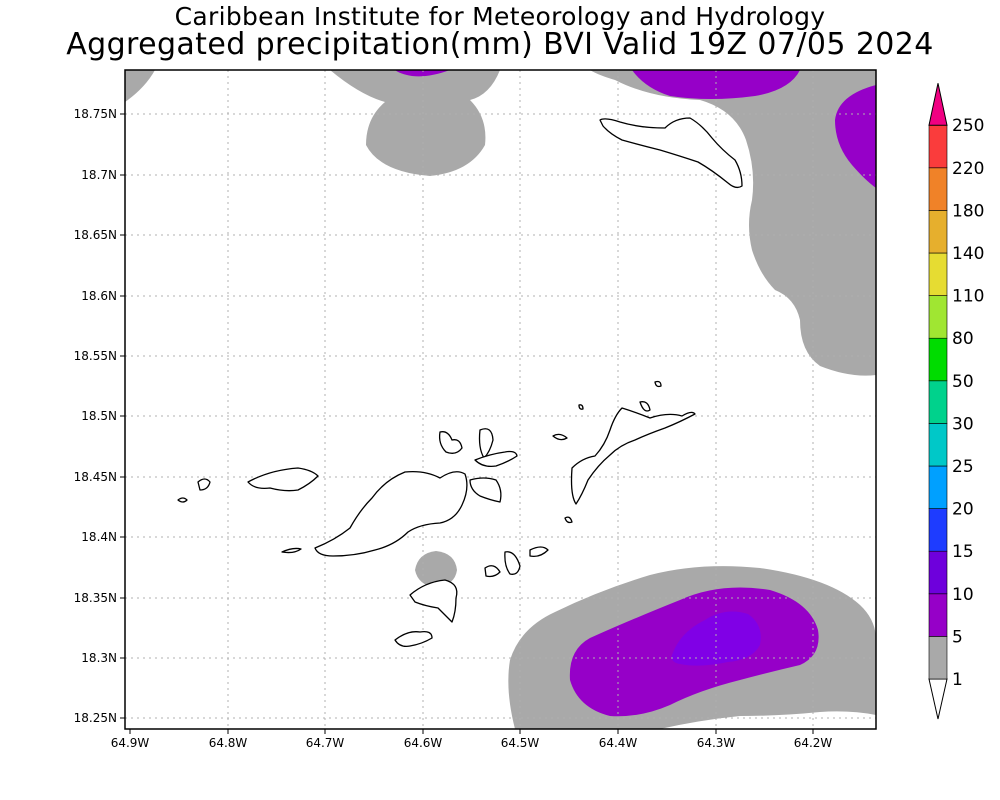 The width and height of the screenshot is (1000, 800). Describe the element at coordinates (325, 743) in the screenshot. I see `lon-label: 64.7W` at that location.